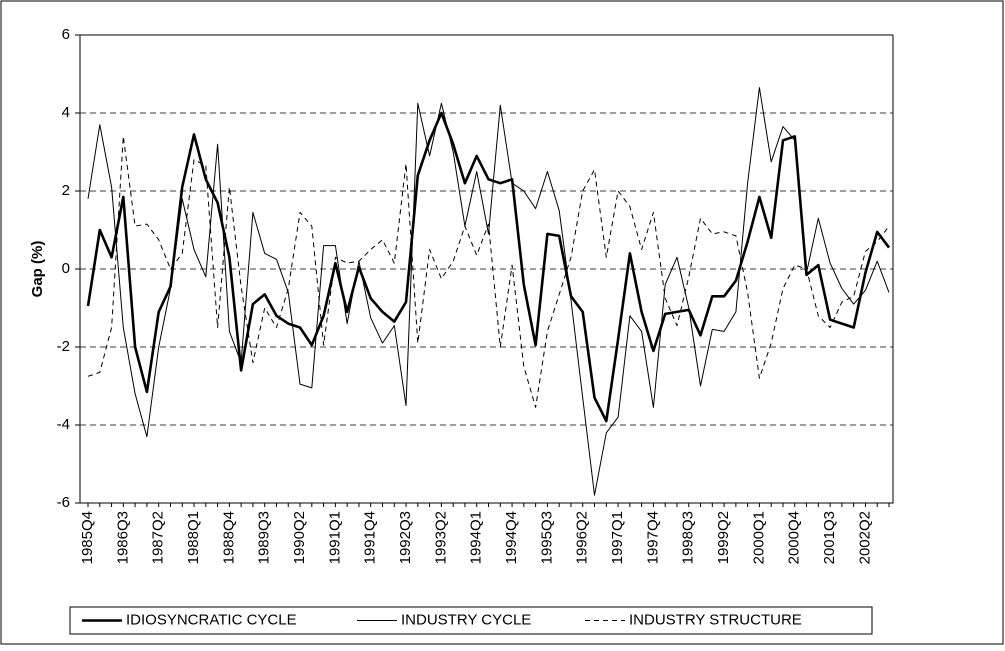 The image size is (1005, 651). What do you see at coordinates (794, 537) in the screenshot?
I see `x-tick-label: 2000Q4` at bounding box center [794, 537].